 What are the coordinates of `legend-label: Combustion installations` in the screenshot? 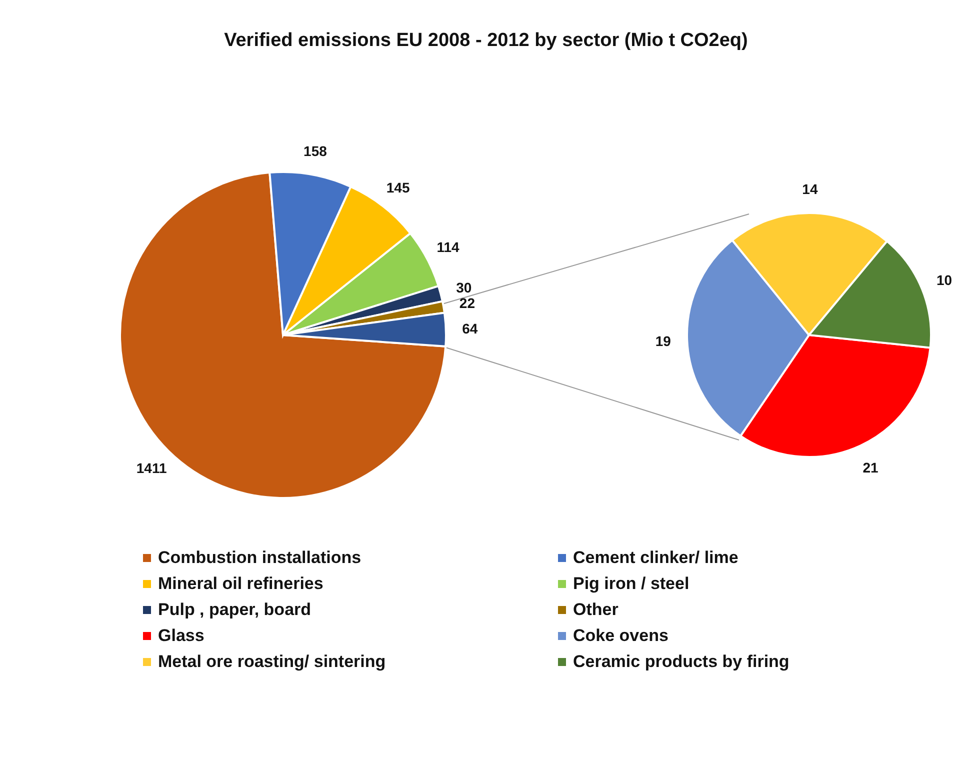 It's located at (260, 558).